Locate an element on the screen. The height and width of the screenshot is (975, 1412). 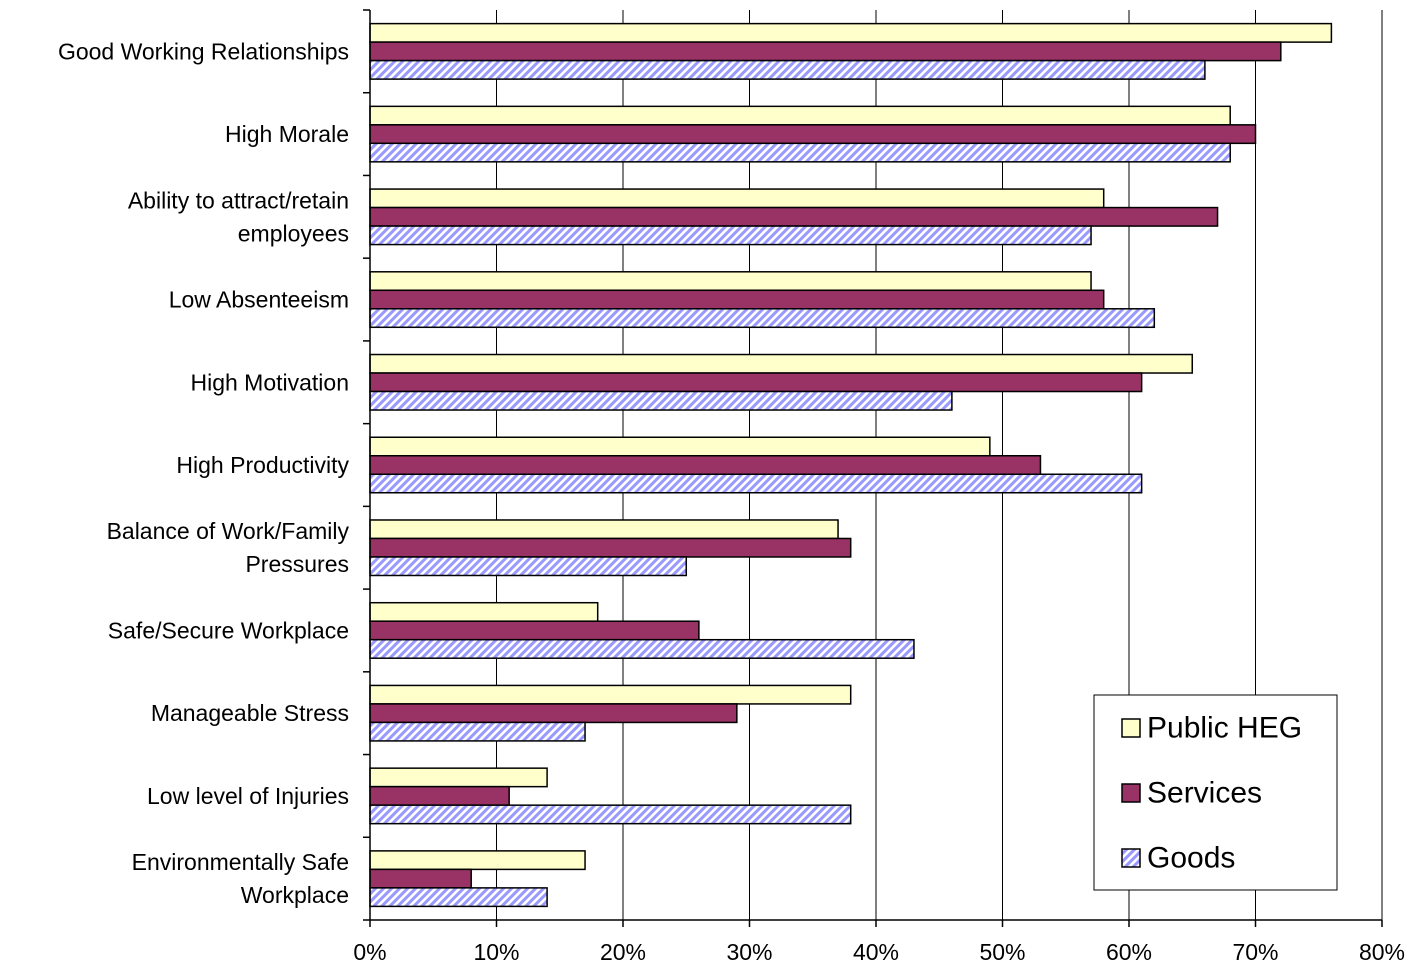
x-tick-label: 70% is located at coordinates (1255, 952).